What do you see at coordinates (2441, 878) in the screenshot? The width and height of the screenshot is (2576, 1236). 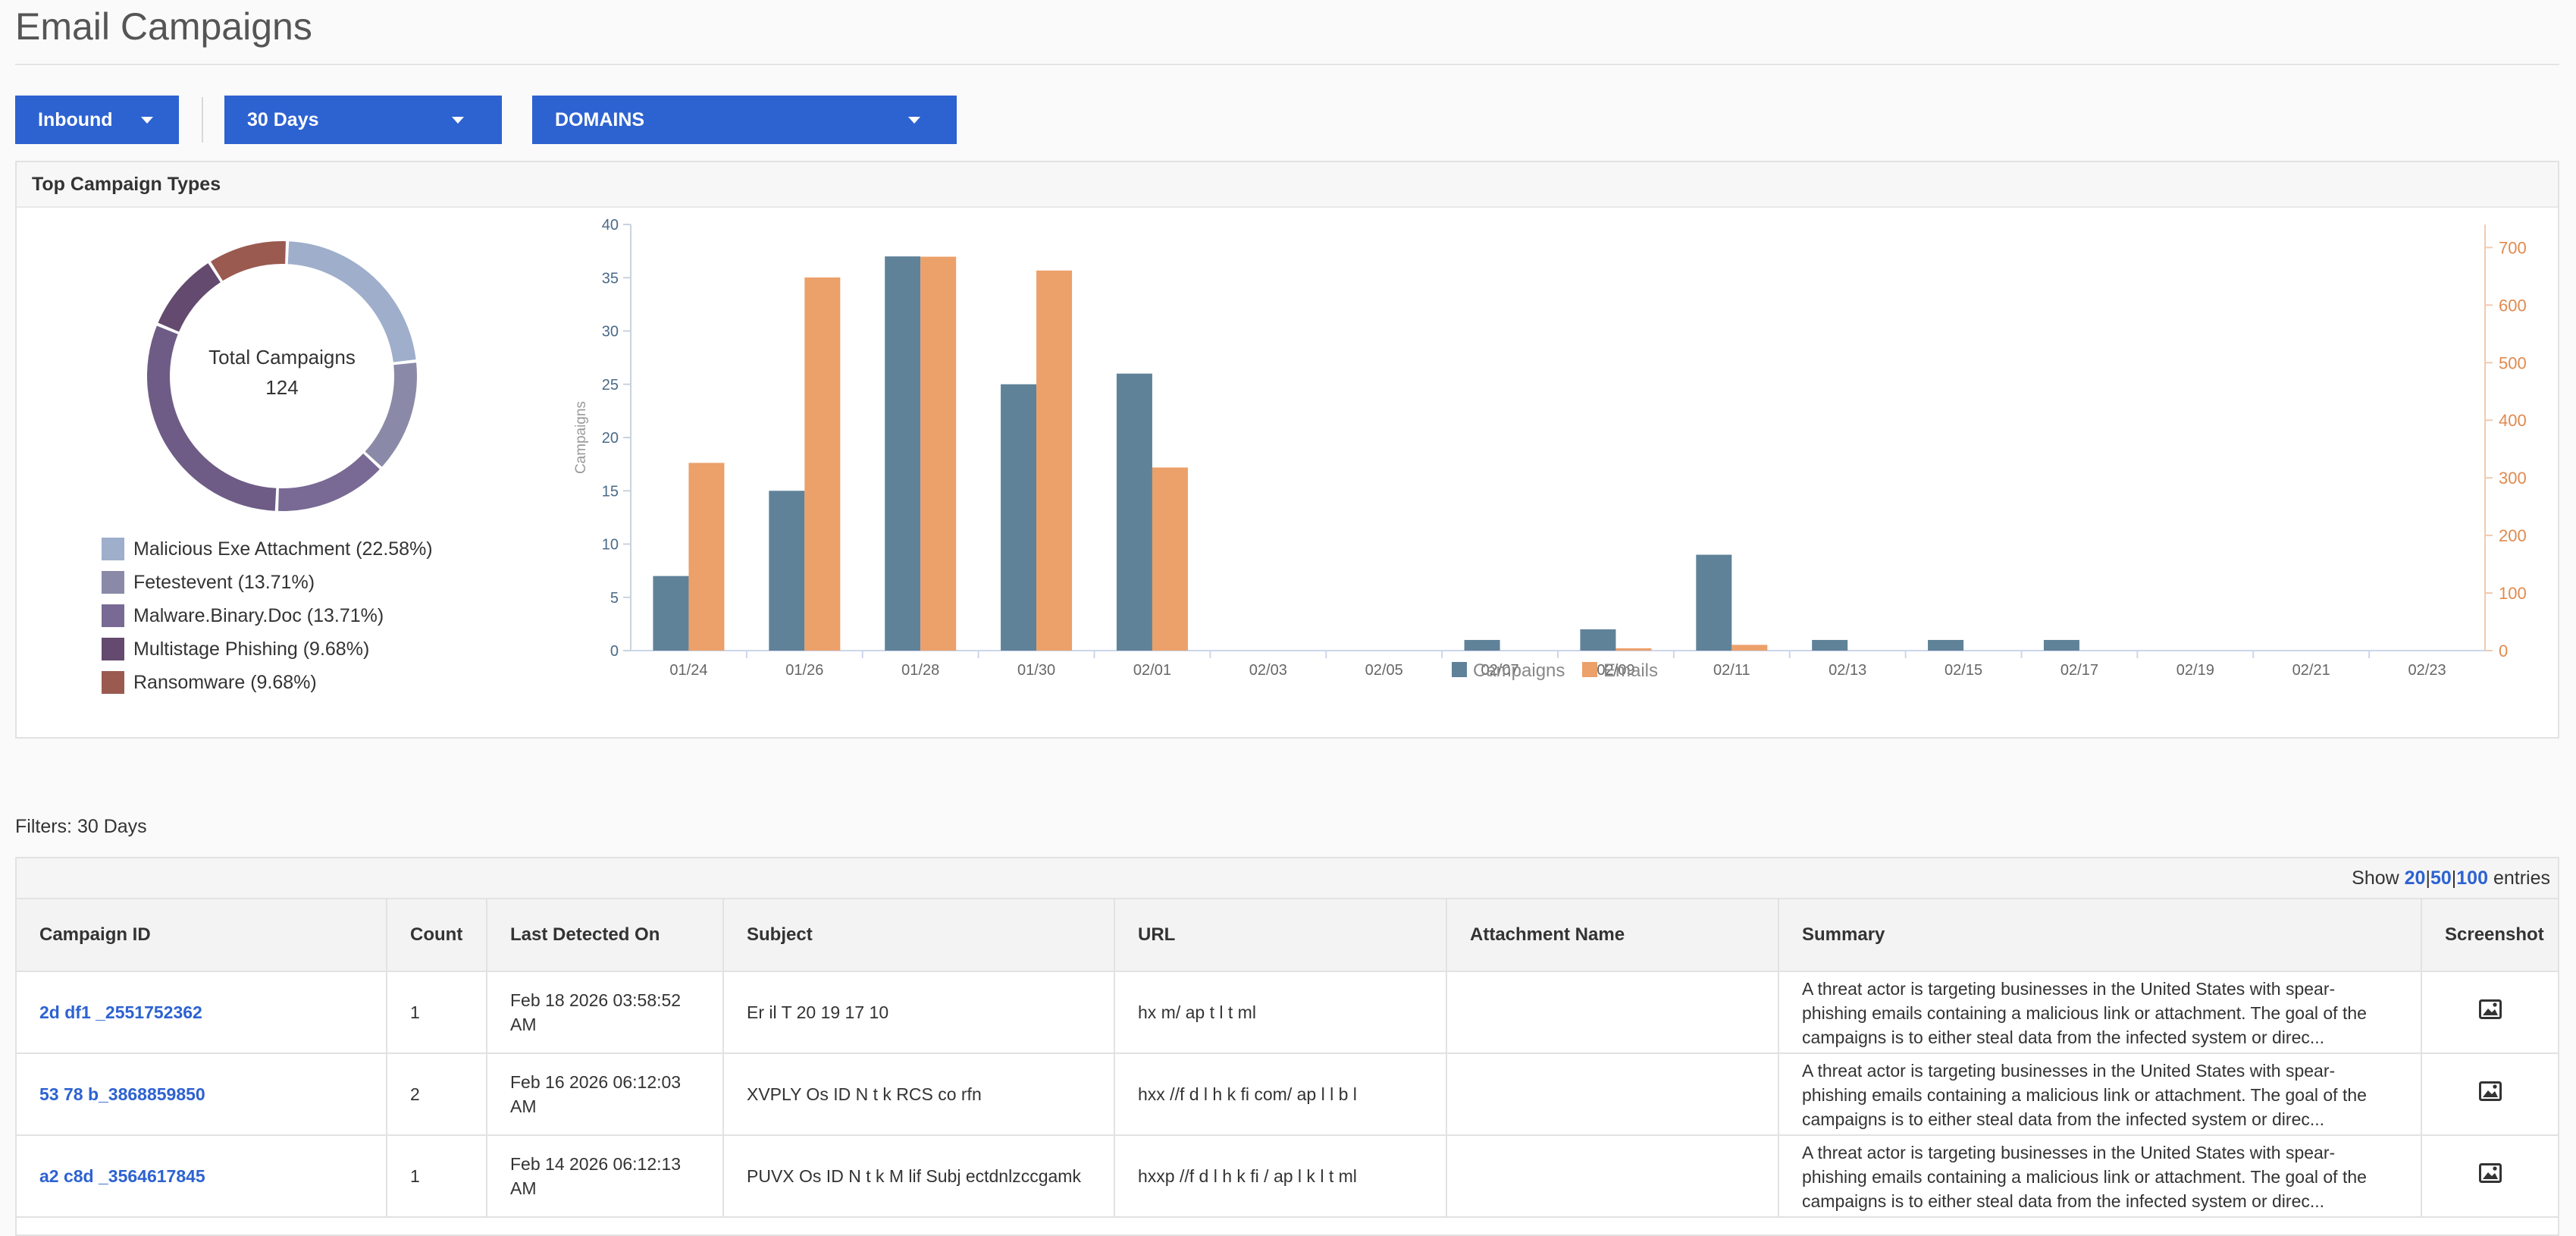 I see `show-50-link: 50` at bounding box center [2441, 878].